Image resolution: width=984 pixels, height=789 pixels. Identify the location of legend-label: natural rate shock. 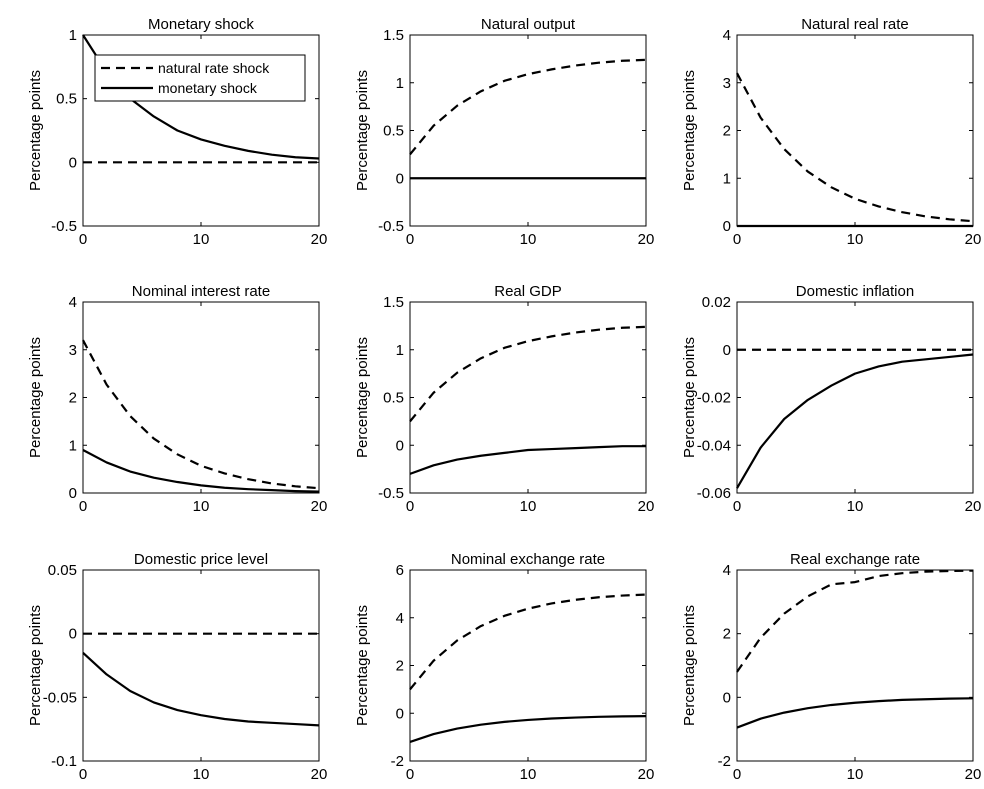
(214, 68).